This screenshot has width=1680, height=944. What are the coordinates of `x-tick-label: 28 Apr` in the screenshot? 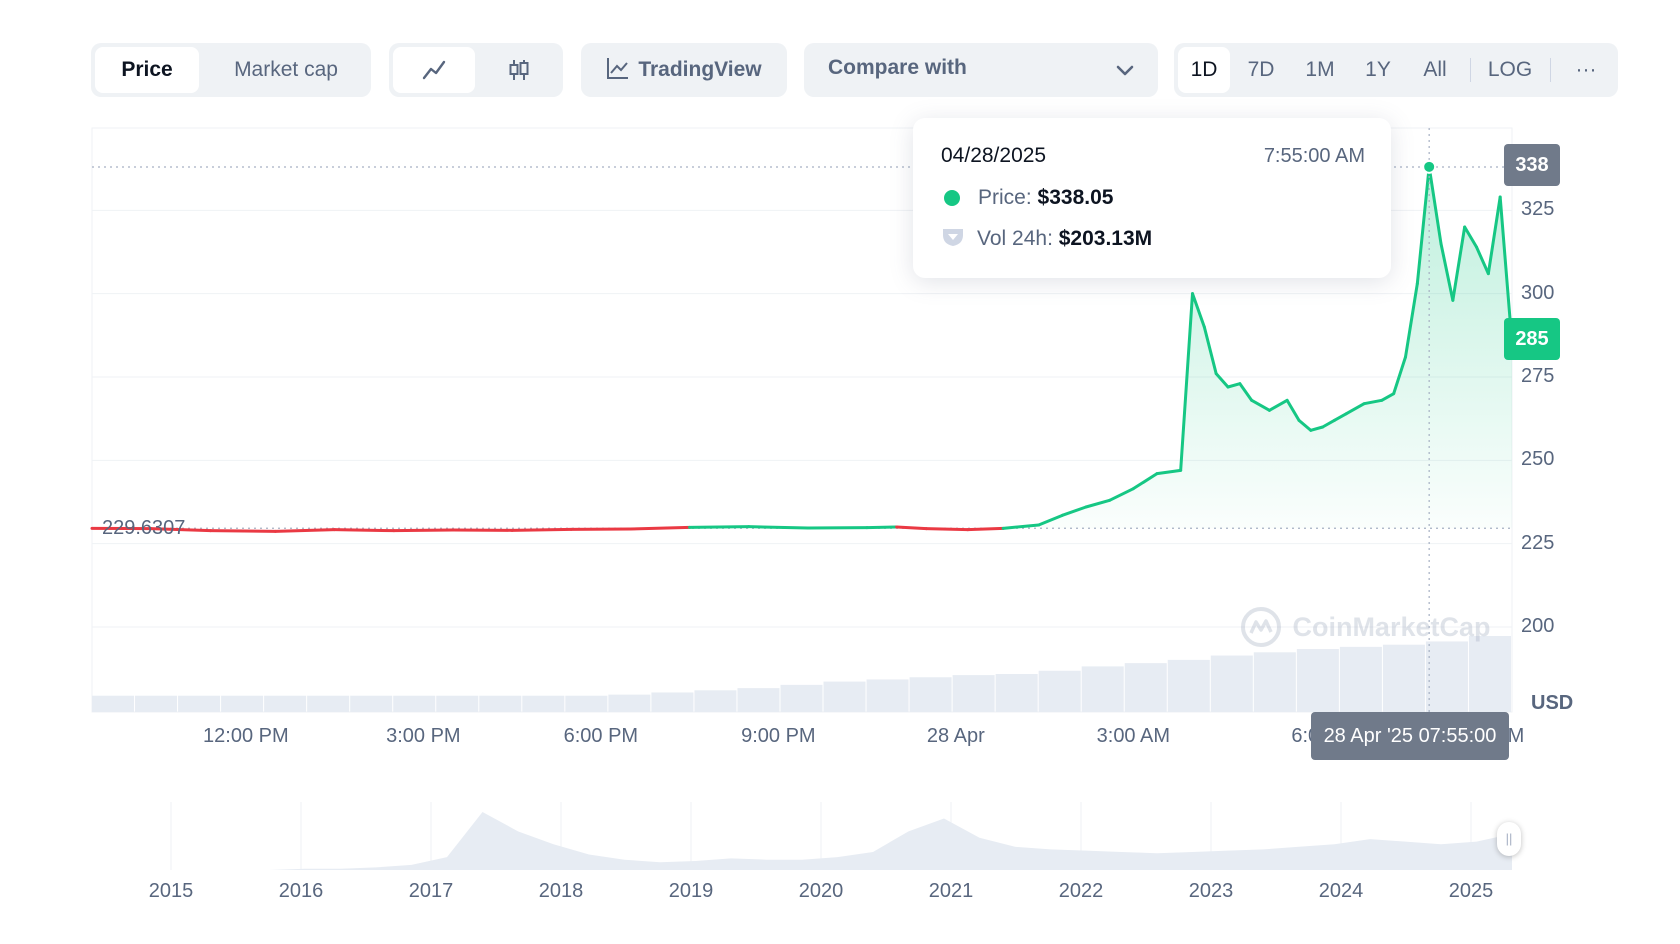 It's located at (955, 736).